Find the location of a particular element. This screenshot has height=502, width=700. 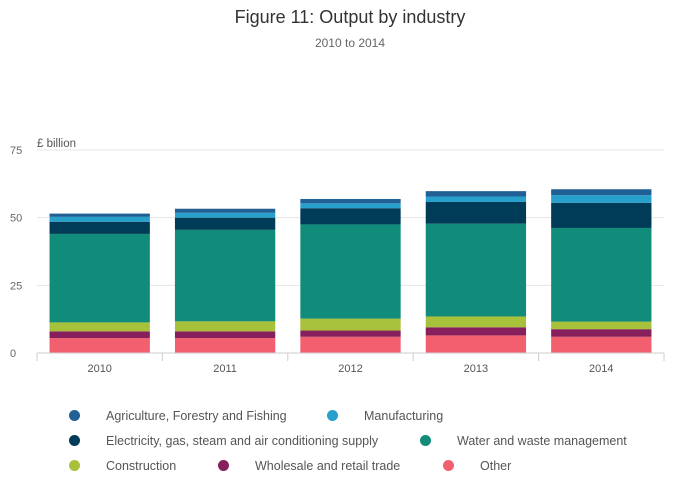

y-axis-label: £ billion is located at coordinates (56, 144).